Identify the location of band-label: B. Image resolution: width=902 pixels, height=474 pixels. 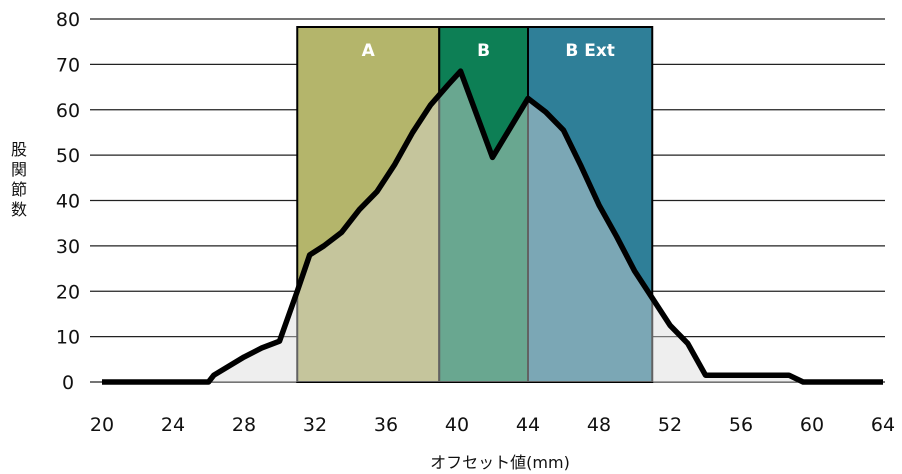
(483, 51).